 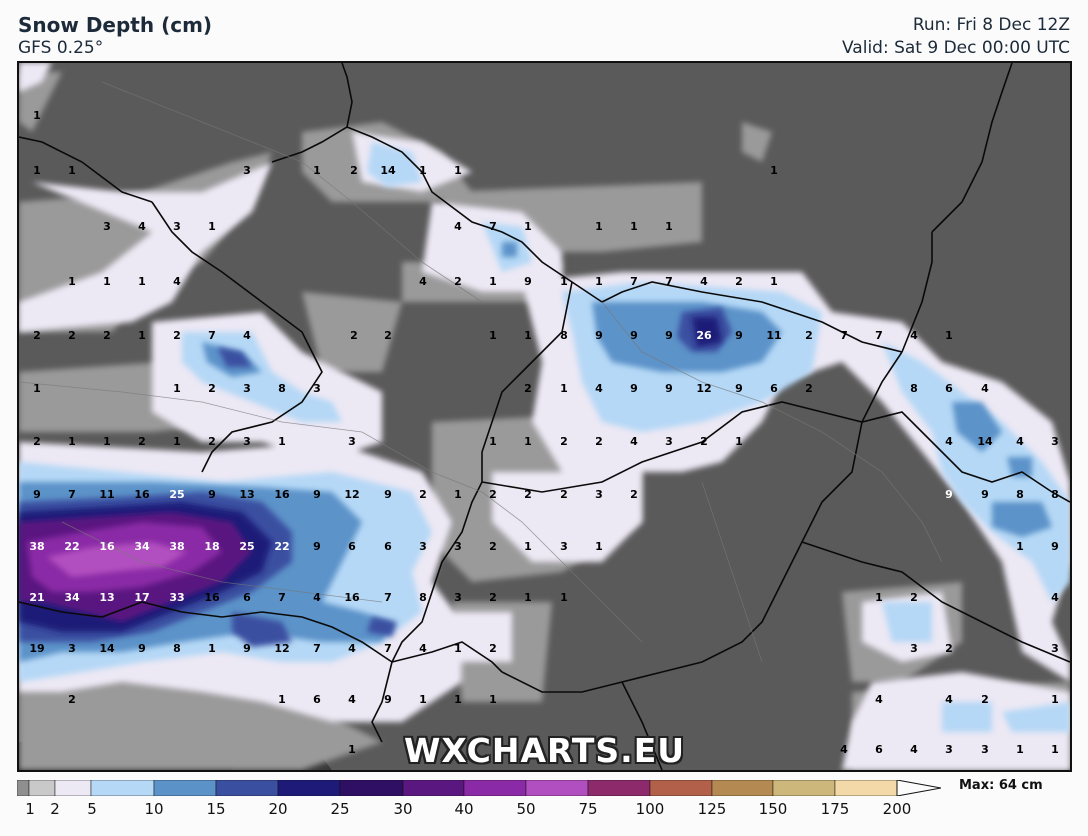 What do you see at coordinates (956, 48) in the screenshot?
I see `valid-time-label: Valid: Sat 9 Dec 00:00 UTC` at bounding box center [956, 48].